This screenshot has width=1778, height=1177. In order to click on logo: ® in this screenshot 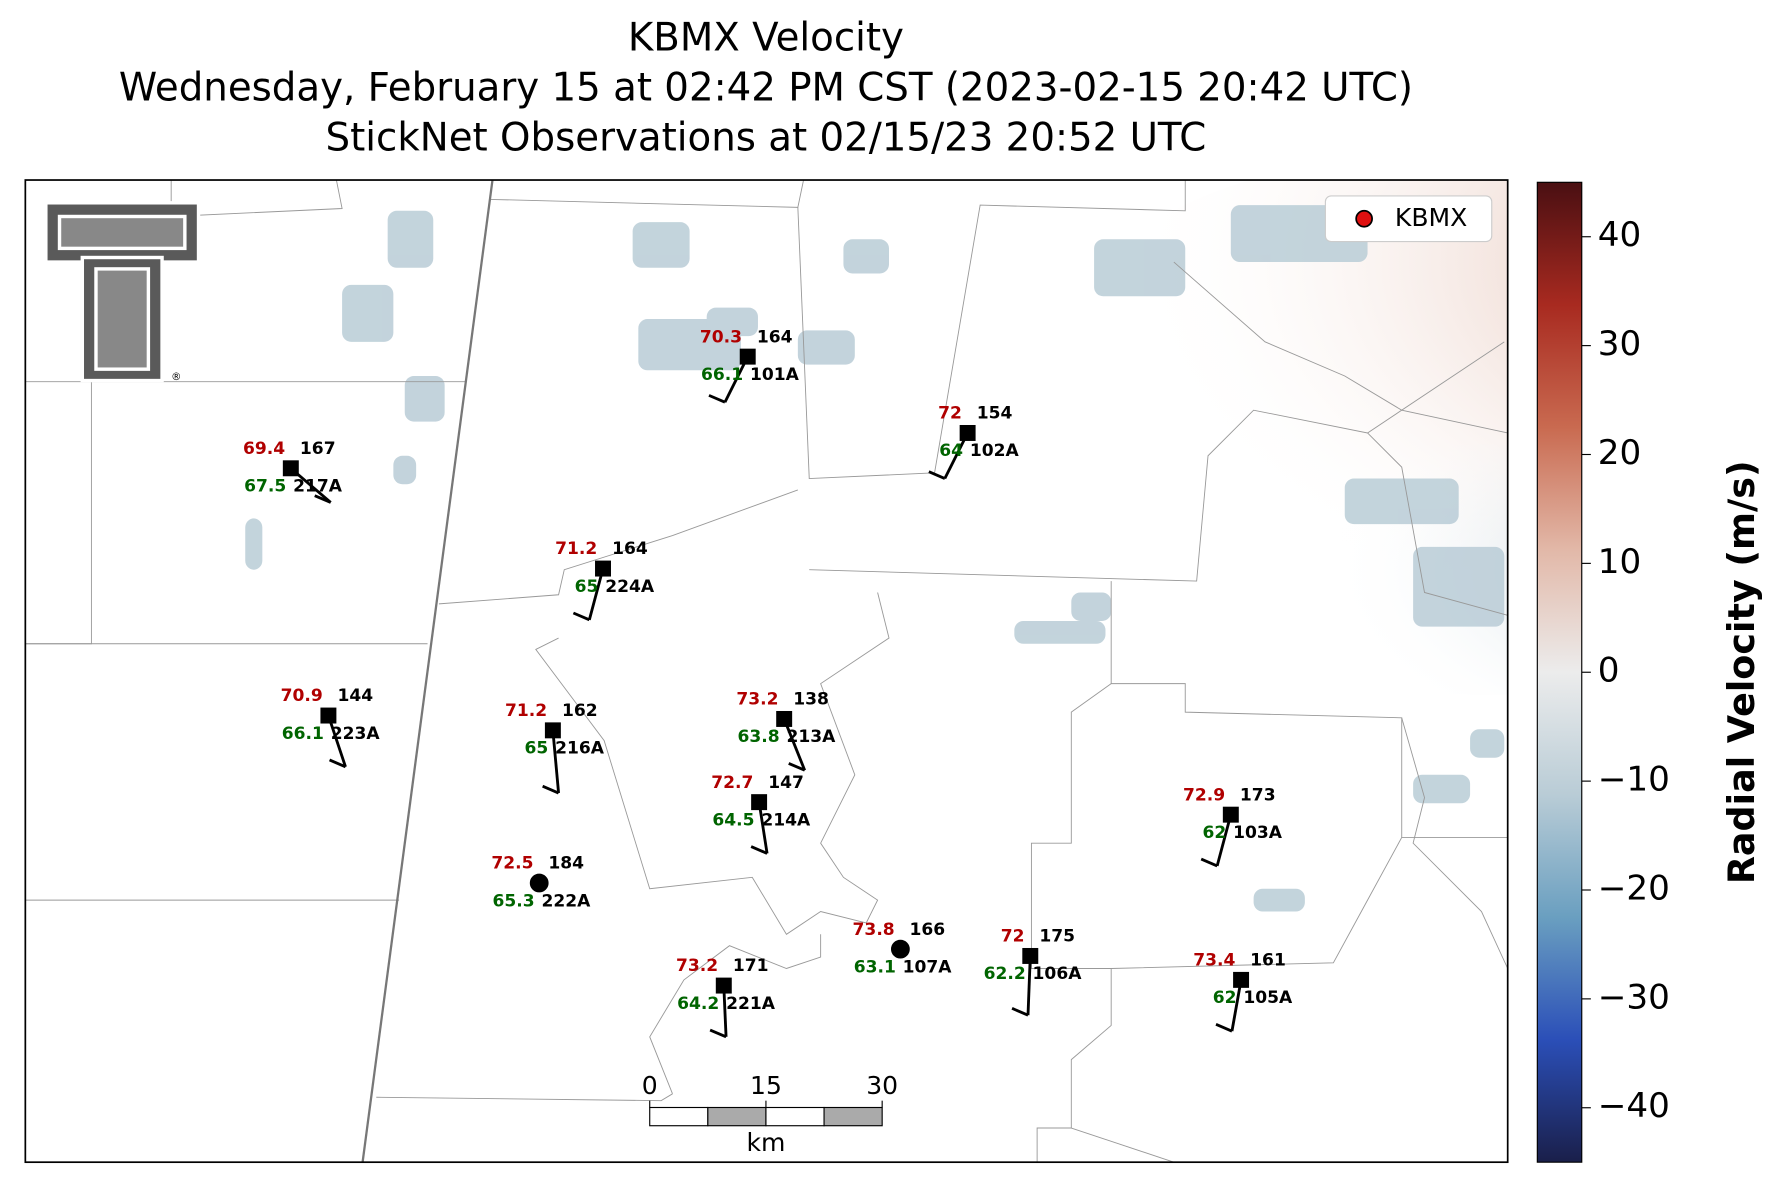, I will do `click(122, 292)`.